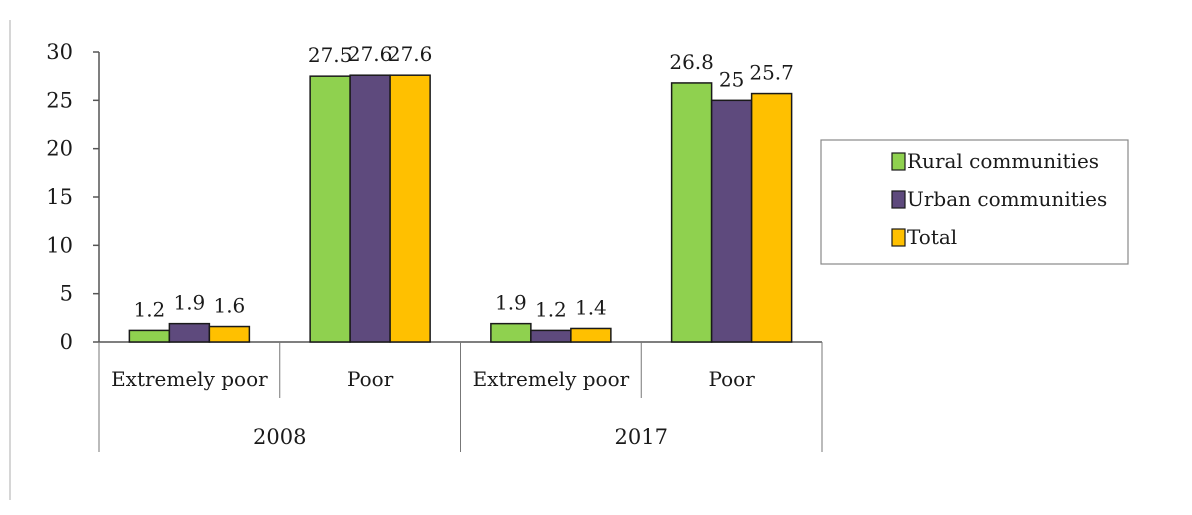  Describe the element at coordinates (591, 307) in the screenshot. I see `data-label: 1.4` at that location.